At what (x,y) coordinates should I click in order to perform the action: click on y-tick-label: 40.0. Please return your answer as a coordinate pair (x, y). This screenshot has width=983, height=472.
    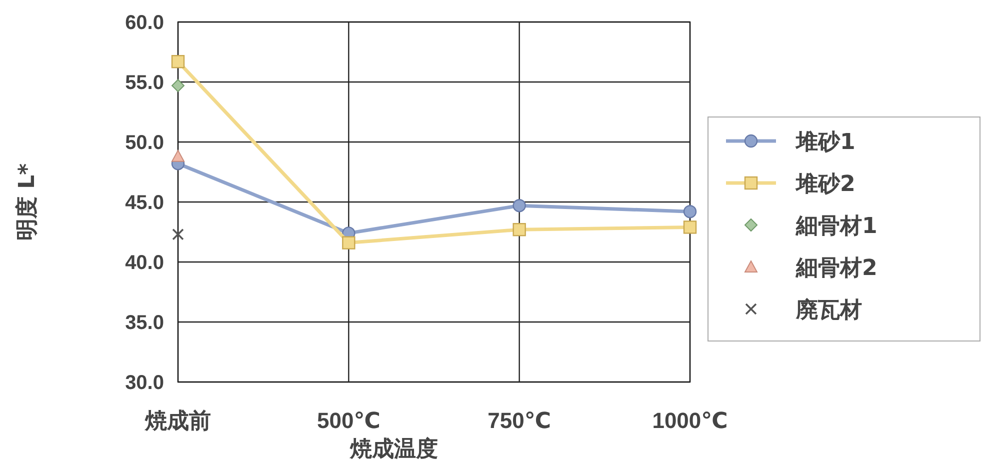
    Looking at the image, I should click on (144, 263).